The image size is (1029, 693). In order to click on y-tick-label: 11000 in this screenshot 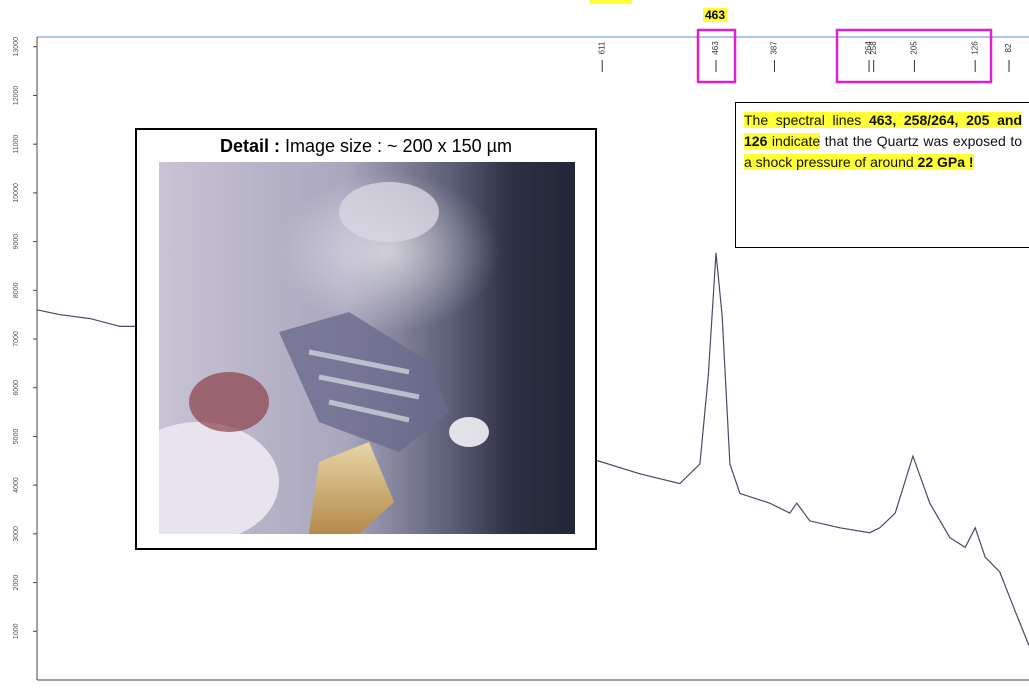, I will do `click(16, 144)`.